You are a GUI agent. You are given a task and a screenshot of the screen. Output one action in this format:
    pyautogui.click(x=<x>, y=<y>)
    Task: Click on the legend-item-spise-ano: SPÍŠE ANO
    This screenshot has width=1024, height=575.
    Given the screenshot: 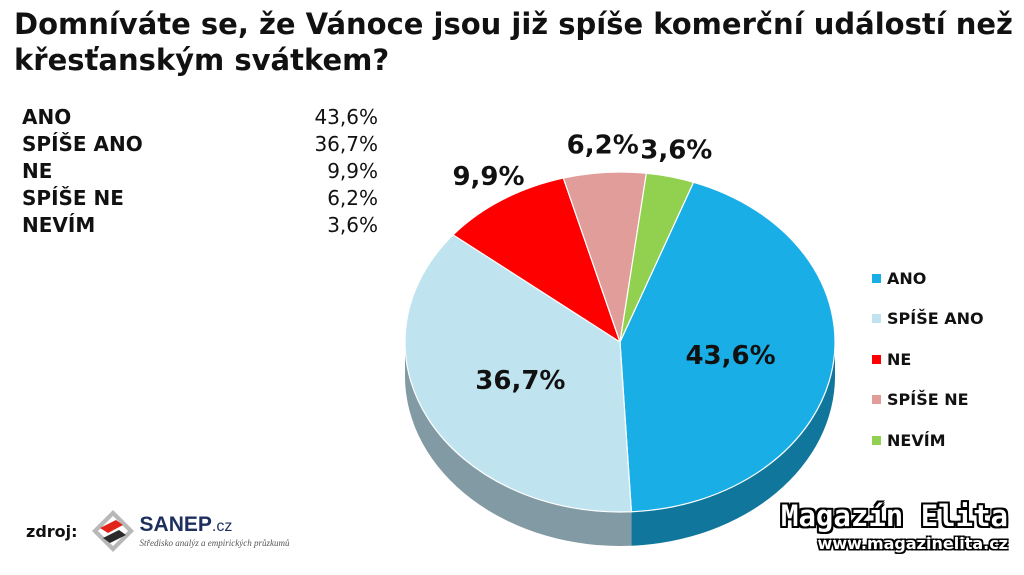 What is the action you would take?
    pyautogui.click(x=947, y=319)
    